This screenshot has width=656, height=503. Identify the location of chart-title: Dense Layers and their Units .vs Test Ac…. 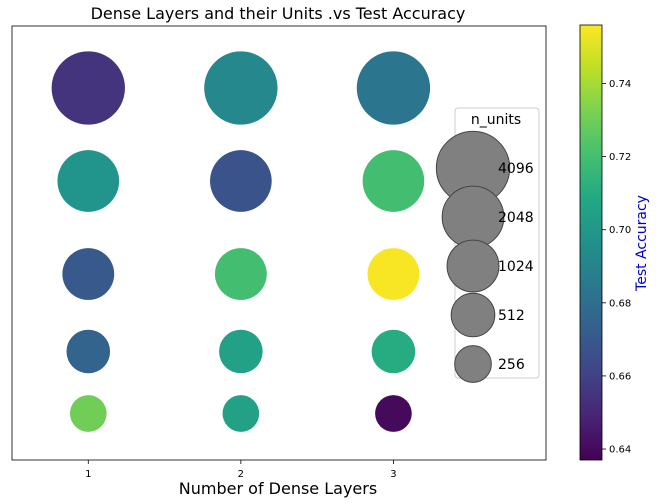
(278, 13).